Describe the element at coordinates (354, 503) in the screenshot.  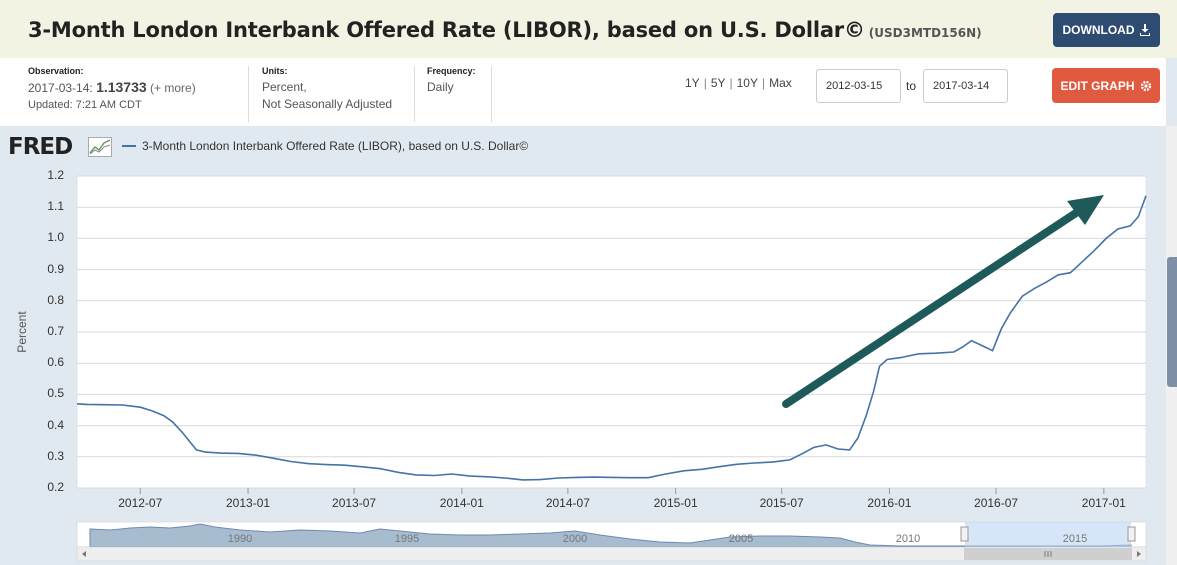
I see `x-tick-label: 2013-07` at that location.